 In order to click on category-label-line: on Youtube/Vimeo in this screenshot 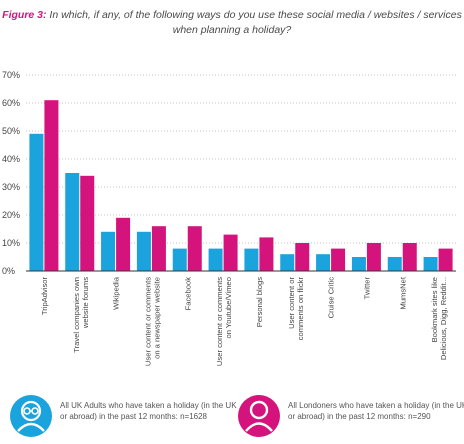, I will do `click(228, 308)`.